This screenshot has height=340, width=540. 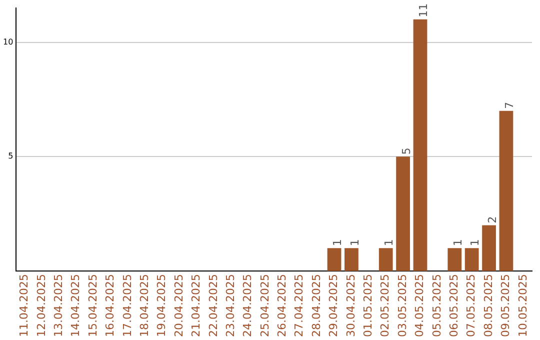 What do you see at coordinates (282, 306) in the screenshot?
I see `x-tick-label: 26.04.2025` at bounding box center [282, 306].